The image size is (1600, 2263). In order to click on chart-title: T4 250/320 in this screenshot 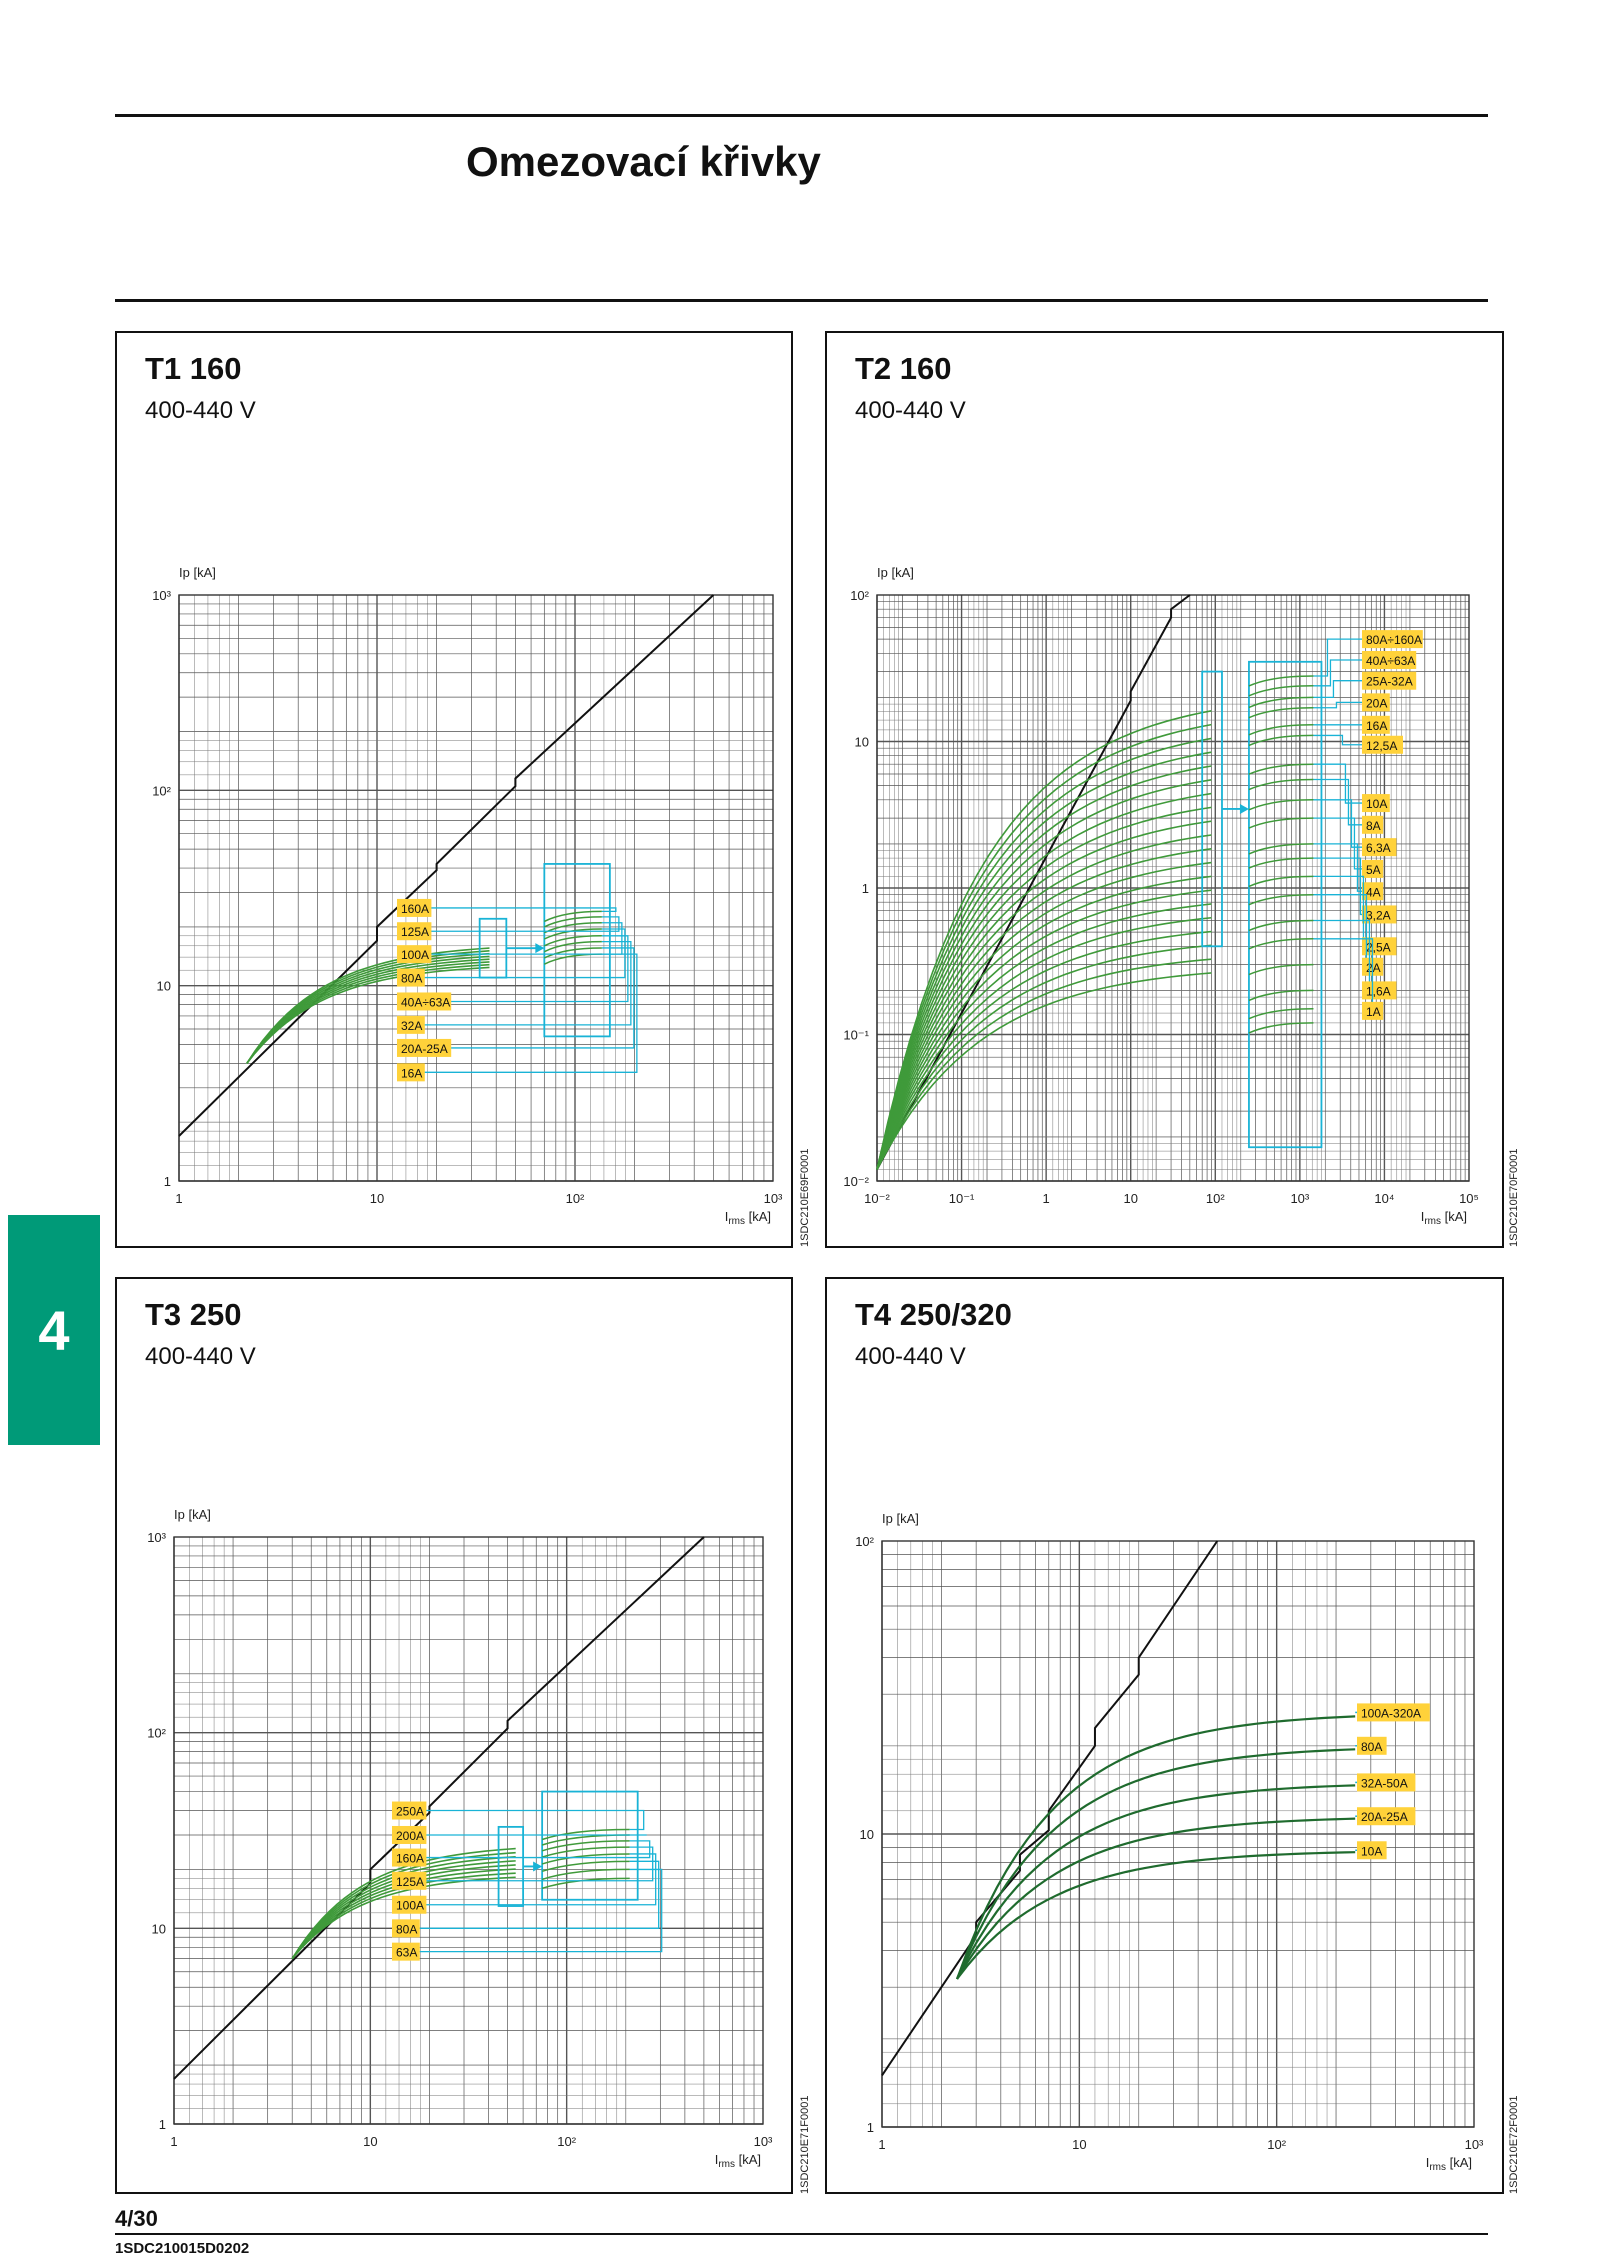, I will do `click(933, 1314)`.